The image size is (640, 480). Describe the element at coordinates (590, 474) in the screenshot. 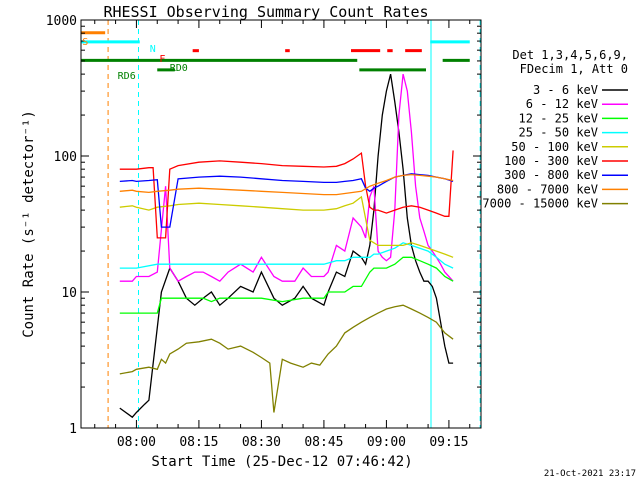

I see `timestamp: 21-Oct-2021 23:17` at that location.